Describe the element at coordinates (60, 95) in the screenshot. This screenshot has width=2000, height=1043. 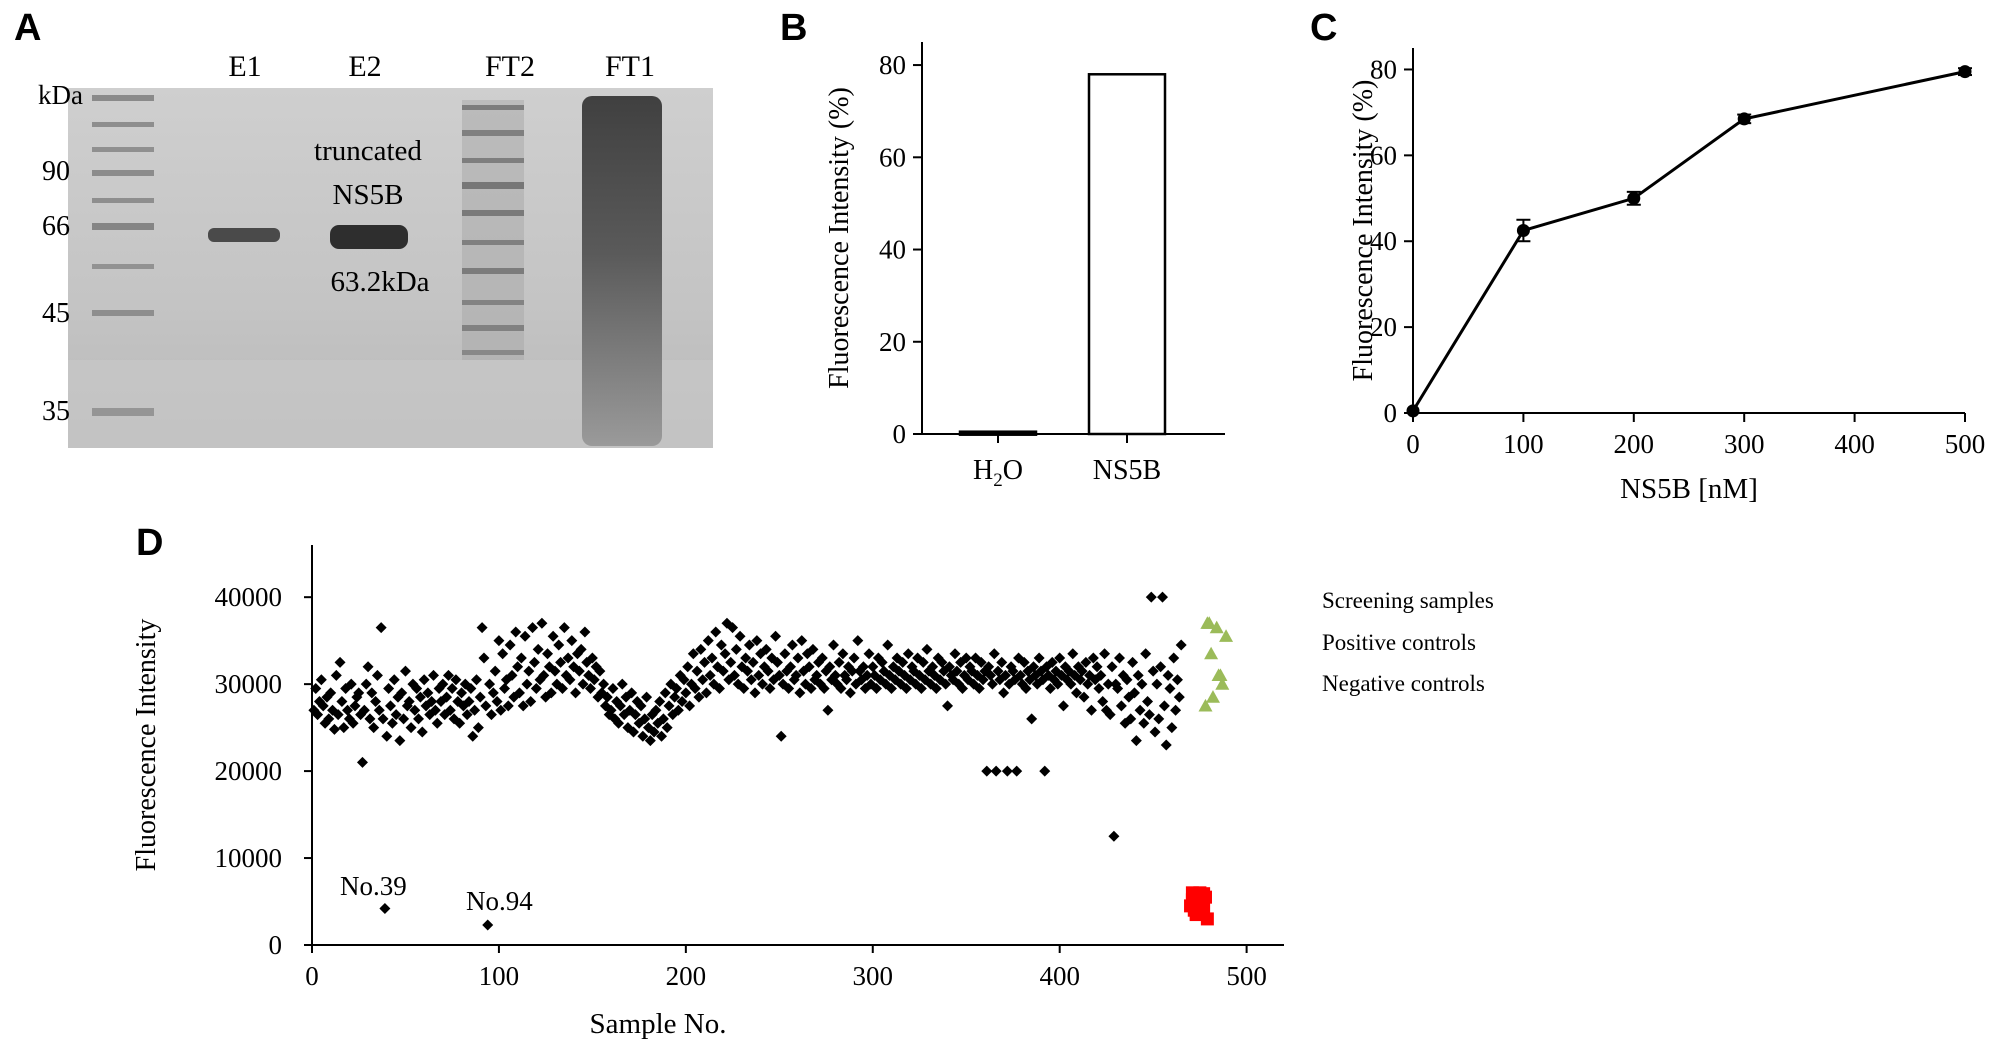
I see `kda-label: kDa` at that location.